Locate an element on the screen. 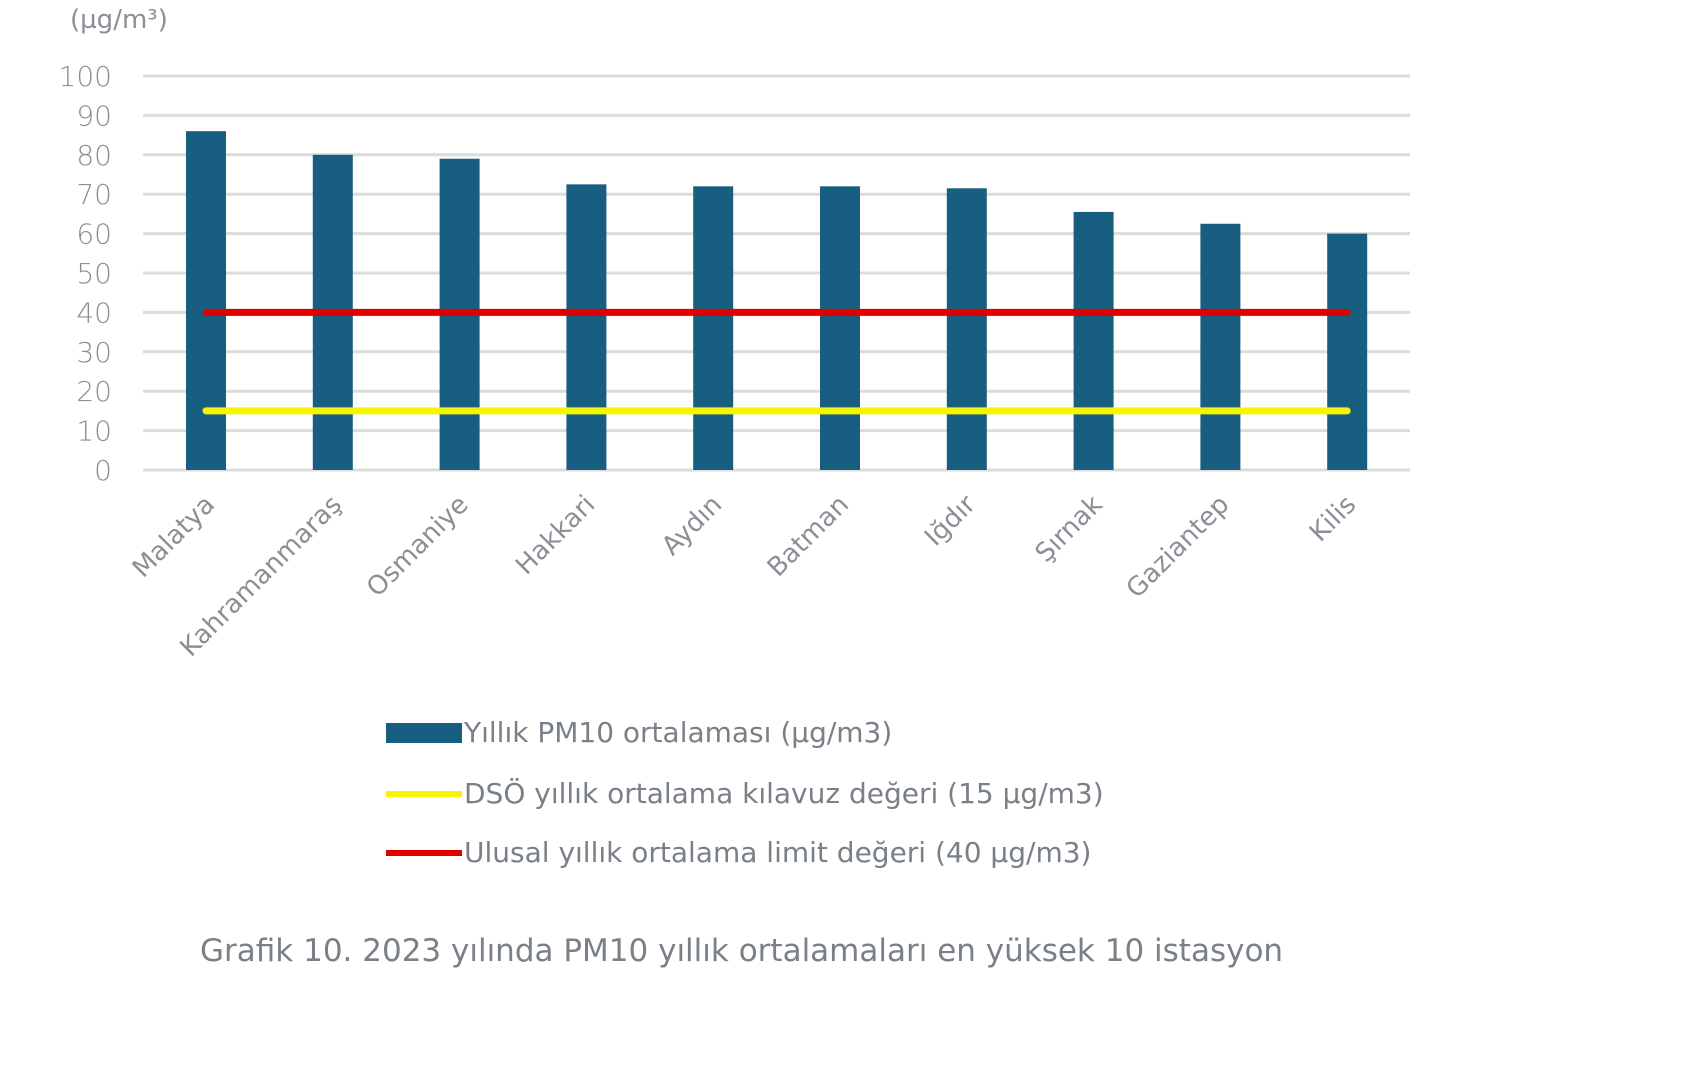 Image resolution: width=1682 pixels, height=1074 pixels. y-tick-label: 60 is located at coordinates (94, 234).